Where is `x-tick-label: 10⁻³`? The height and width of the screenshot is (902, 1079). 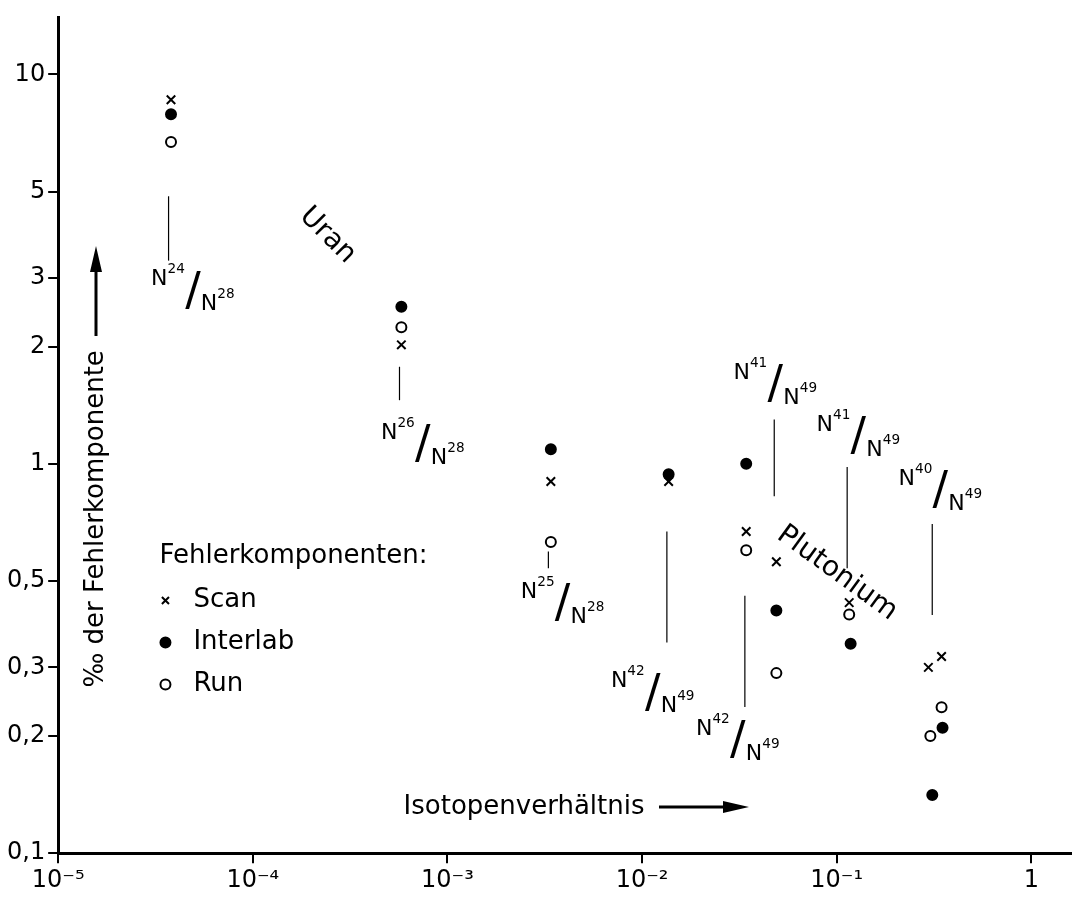
x-tick-label: 10⁻³ is located at coordinates (447, 878).